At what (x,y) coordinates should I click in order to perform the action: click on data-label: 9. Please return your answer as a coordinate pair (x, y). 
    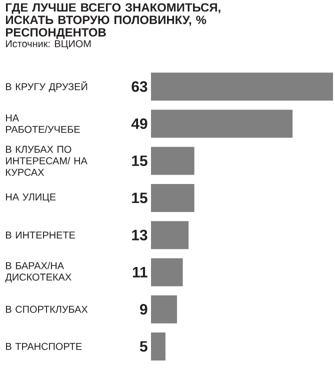
    Looking at the image, I should click on (144, 309).